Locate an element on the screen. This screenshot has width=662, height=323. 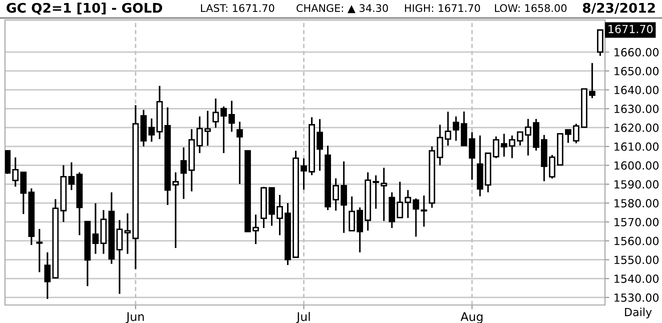
y-tick-label: 1650.00 is located at coordinates (636, 71).